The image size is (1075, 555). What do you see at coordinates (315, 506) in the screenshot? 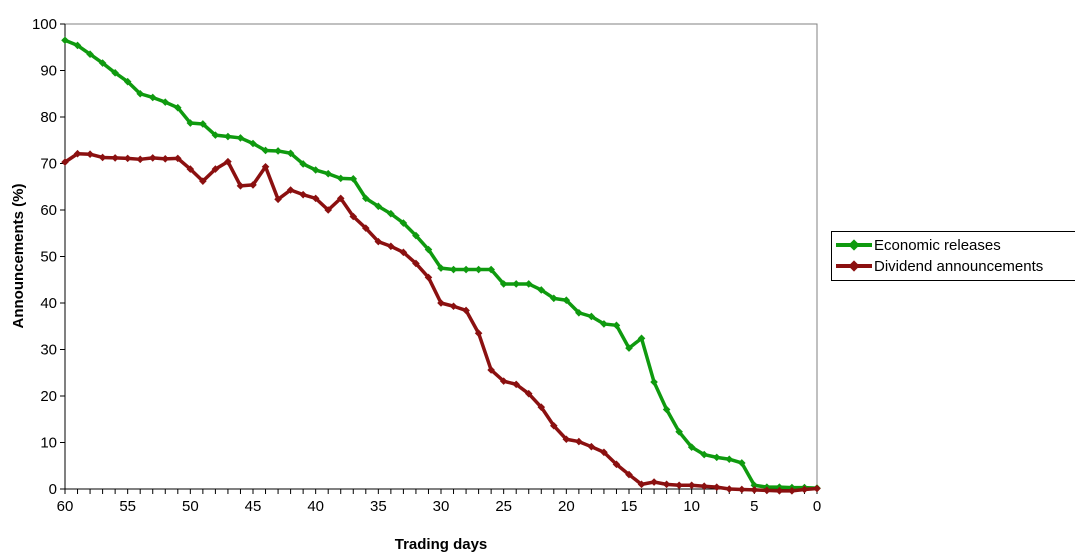
I see `x-tick-label: 40` at bounding box center [315, 506].